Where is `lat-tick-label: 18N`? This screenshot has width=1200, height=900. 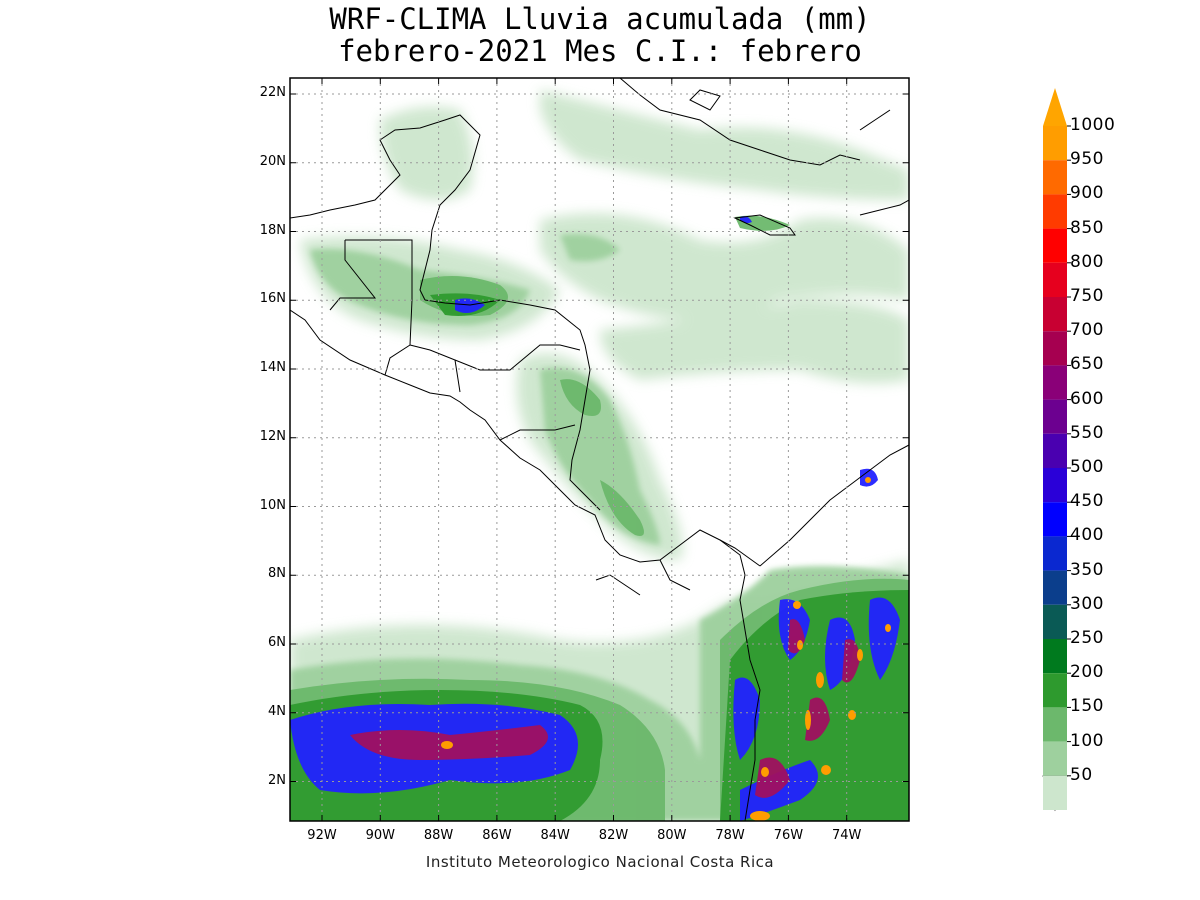 lat-tick-label: 18N is located at coordinates (272, 230).